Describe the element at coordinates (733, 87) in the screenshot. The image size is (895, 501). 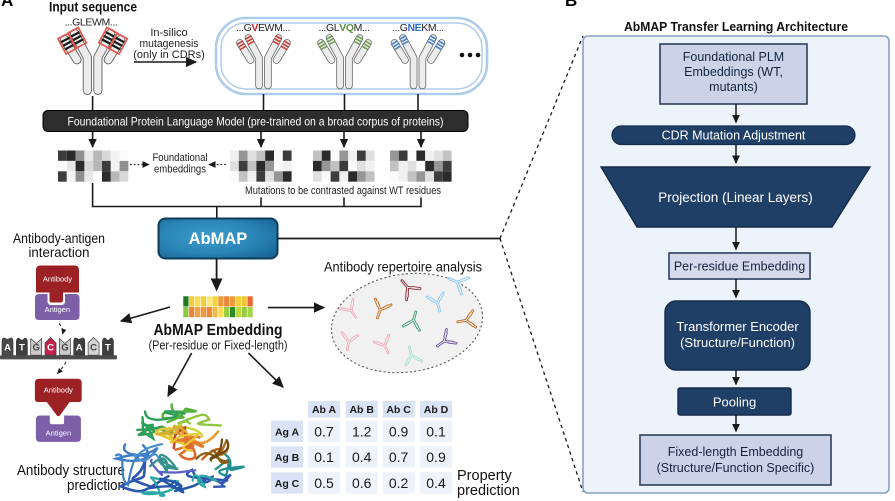
I see `svg-text: mutants)` at that location.